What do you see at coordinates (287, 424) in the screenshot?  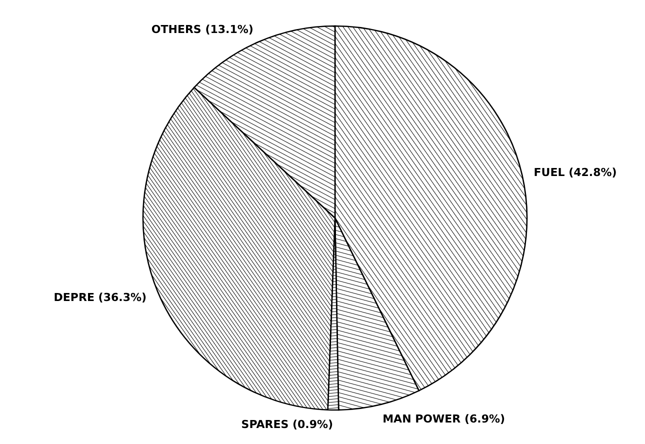 I see `slice-label: SPARES (0.9%)` at bounding box center [287, 424].